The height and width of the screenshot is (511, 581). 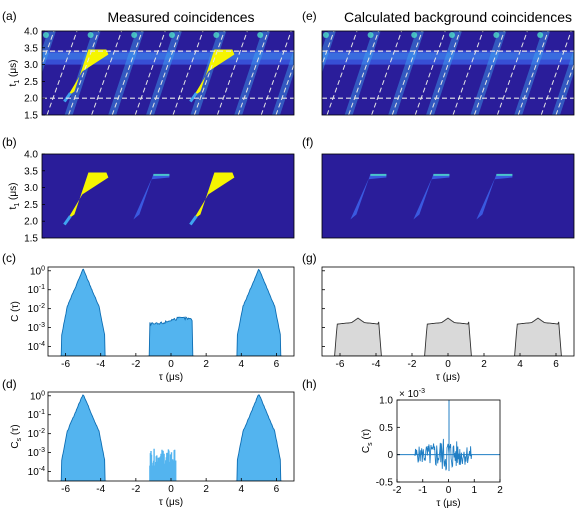 What do you see at coordinates (448, 377) in the screenshot?
I see `xlabel: τ (μs)` at bounding box center [448, 377].